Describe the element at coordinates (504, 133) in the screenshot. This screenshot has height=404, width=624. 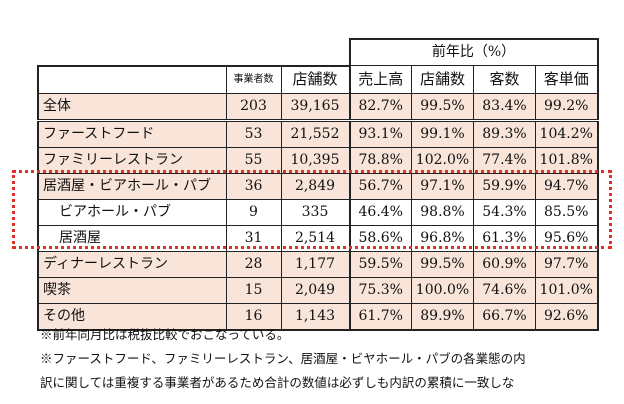
I see `cell-customers: 89.3%` at that location.